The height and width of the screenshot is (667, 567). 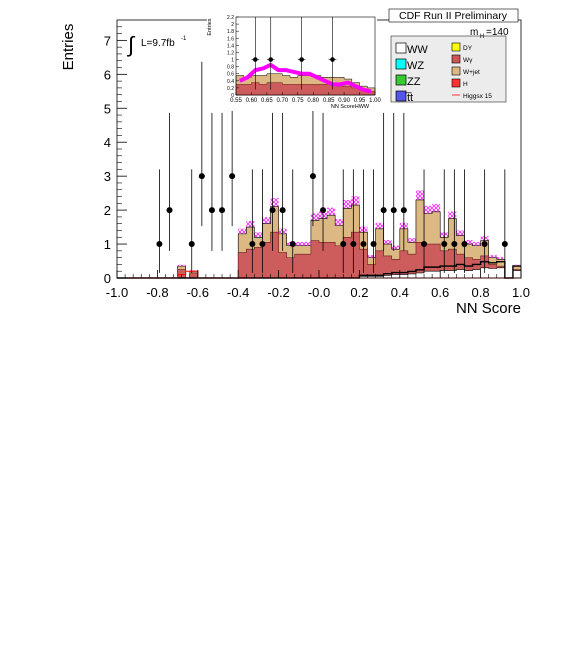 What do you see at coordinates (471, 72) in the screenshot?
I see `legend-label: W+jet` at bounding box center [471, 72].